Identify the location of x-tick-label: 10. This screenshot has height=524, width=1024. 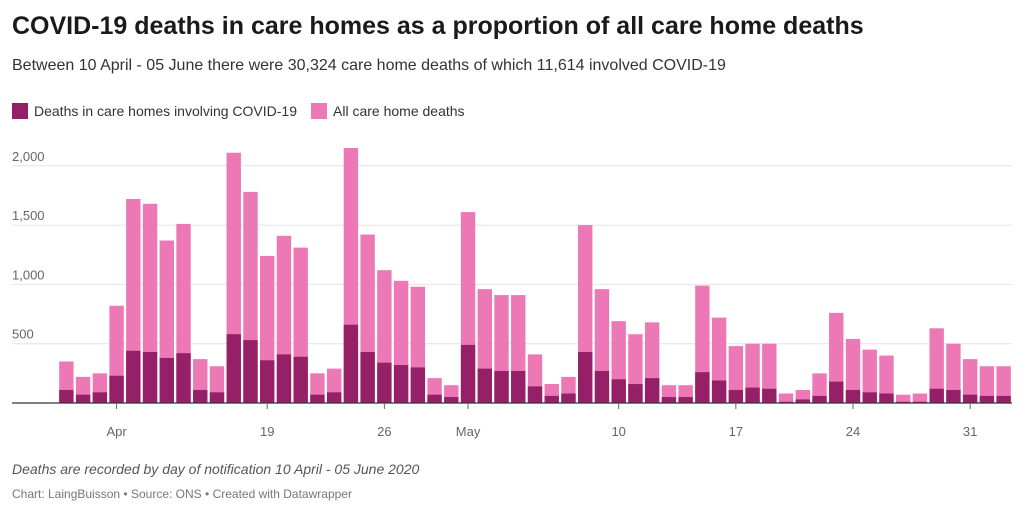
(618, 431).